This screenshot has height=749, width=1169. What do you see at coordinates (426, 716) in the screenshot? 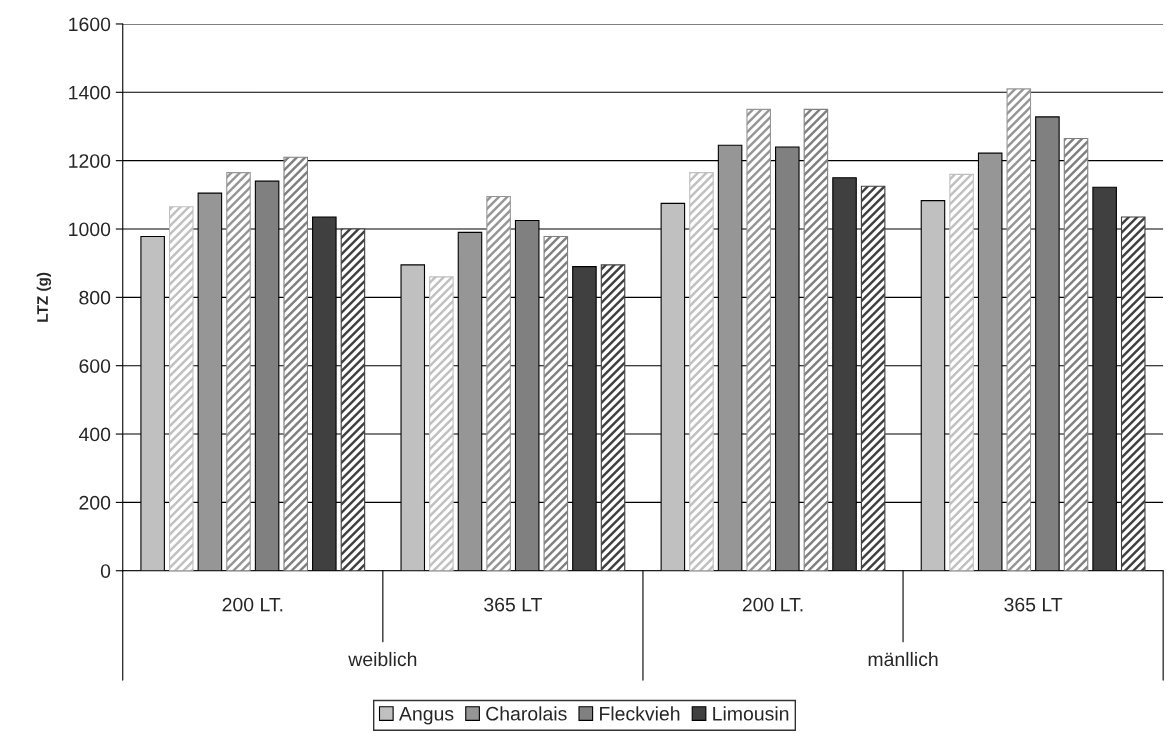
I see `legend-label: Angus` at bounding box center [426, 716].